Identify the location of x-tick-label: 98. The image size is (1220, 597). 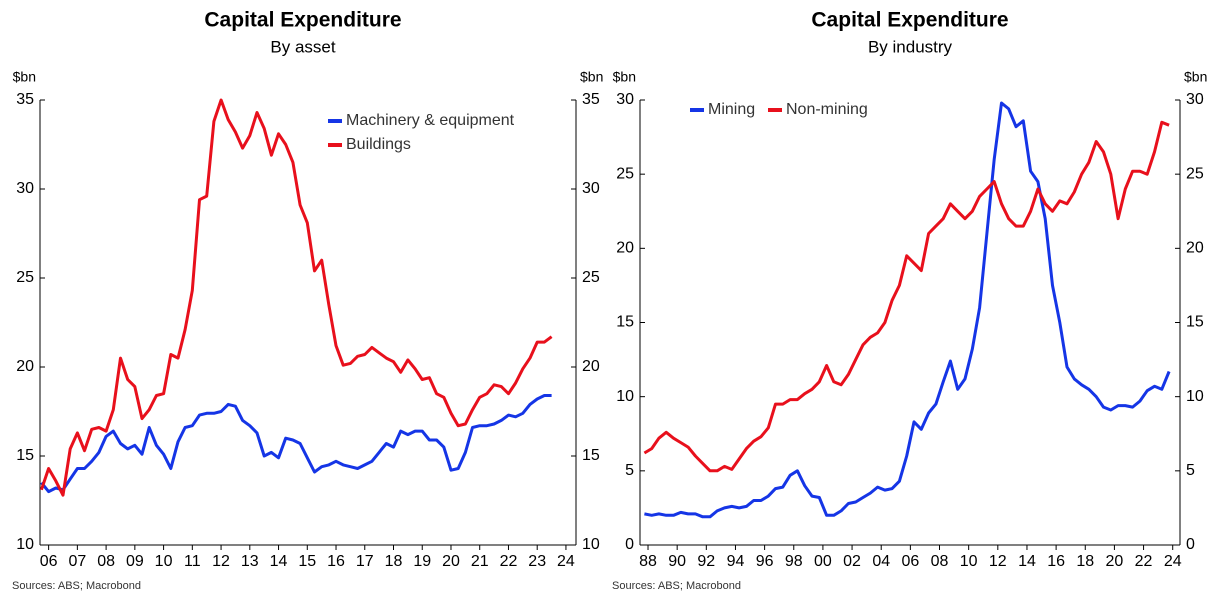
(794, 561).